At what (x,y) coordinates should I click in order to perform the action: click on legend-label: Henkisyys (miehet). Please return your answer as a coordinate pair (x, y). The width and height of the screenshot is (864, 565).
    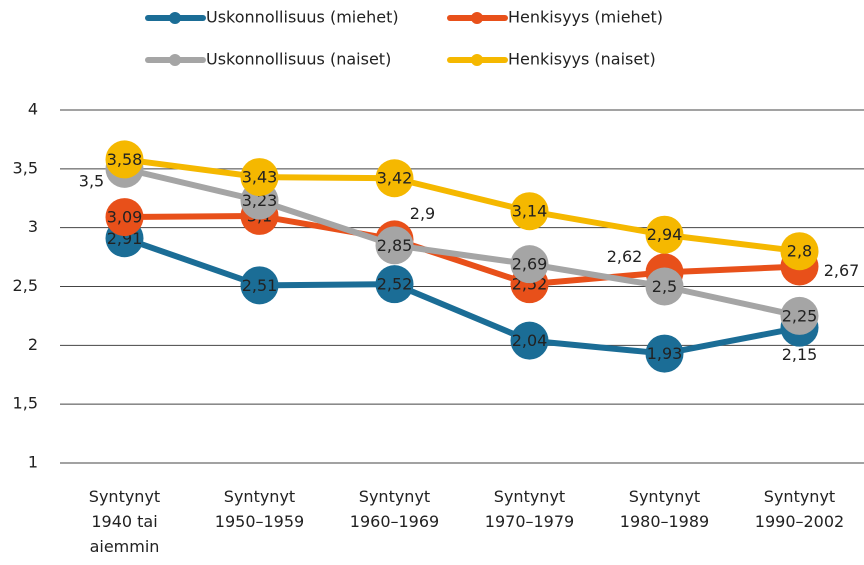
    Looking at the image, I should click on (585, 17).